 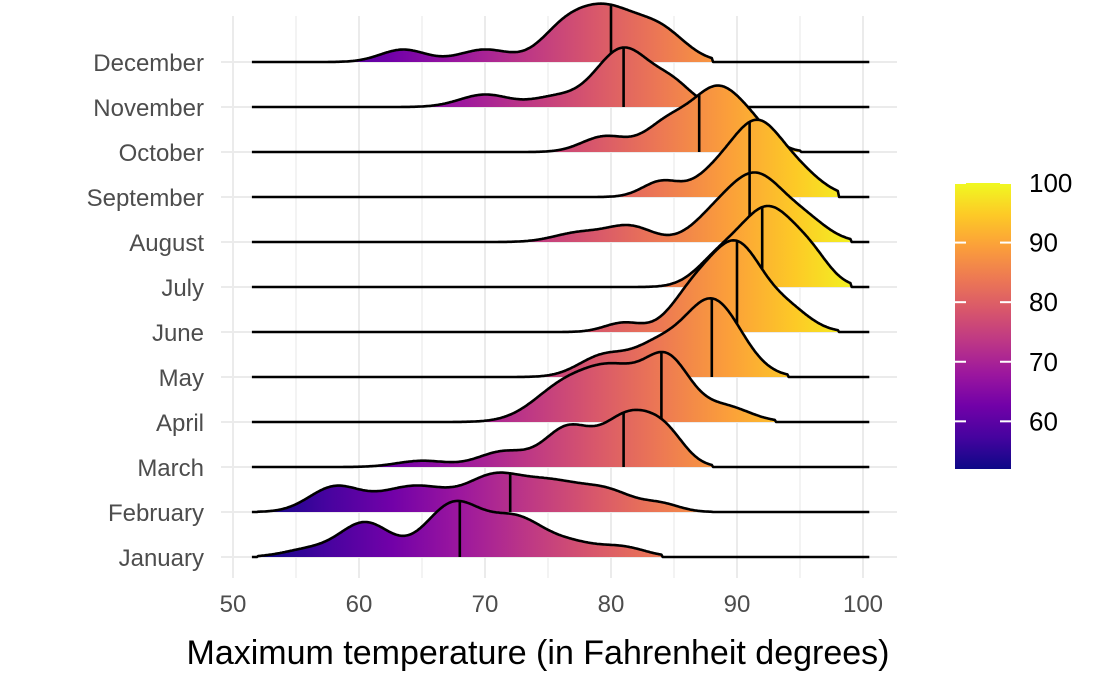 I want to click on y-tick-label-october: October, so click(x=161, y=153).